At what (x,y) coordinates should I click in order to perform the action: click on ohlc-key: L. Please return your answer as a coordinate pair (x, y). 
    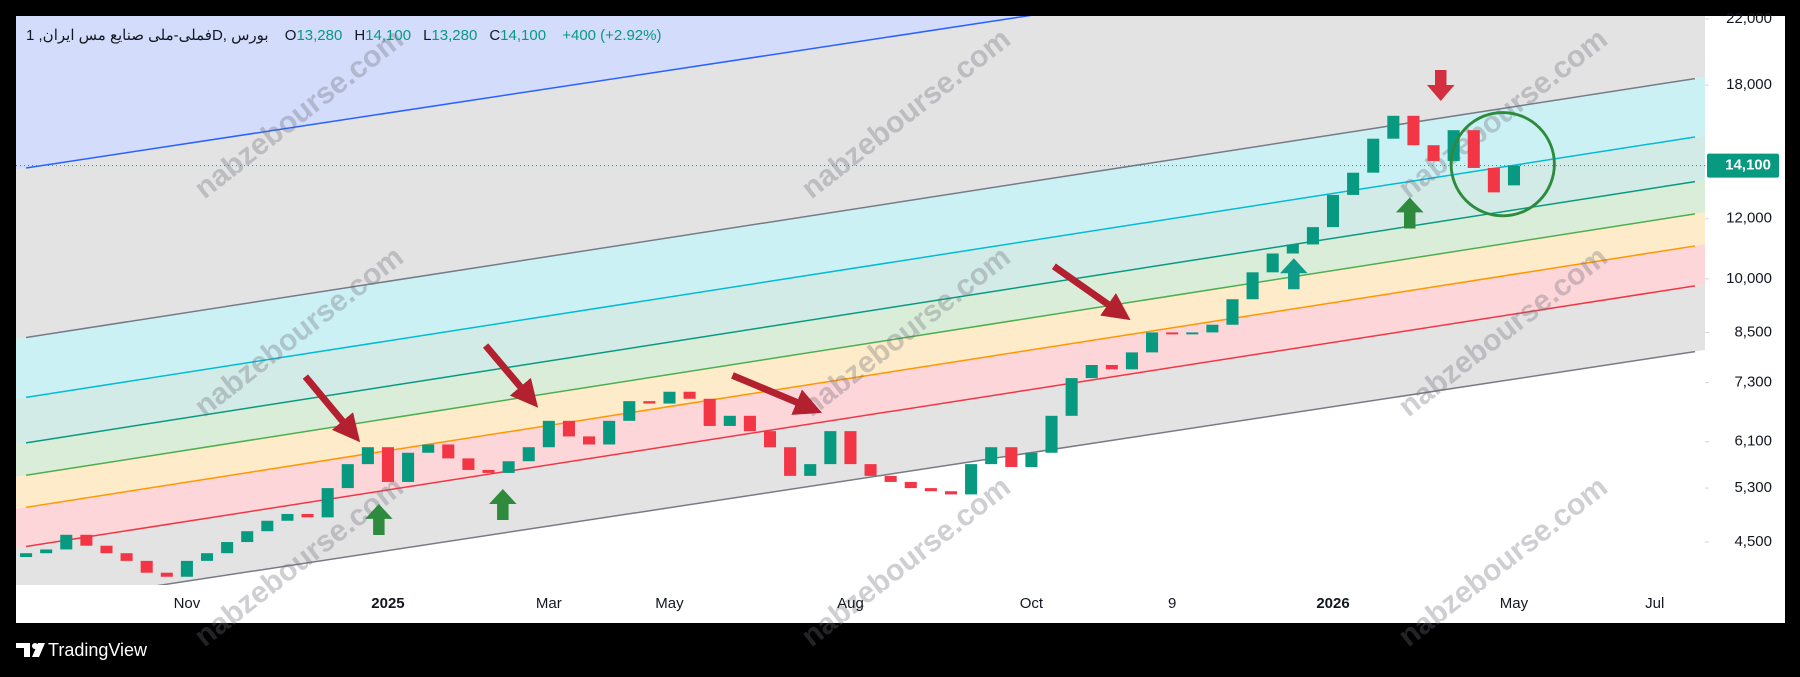
    Looking at the image, I should click on (427, 35).